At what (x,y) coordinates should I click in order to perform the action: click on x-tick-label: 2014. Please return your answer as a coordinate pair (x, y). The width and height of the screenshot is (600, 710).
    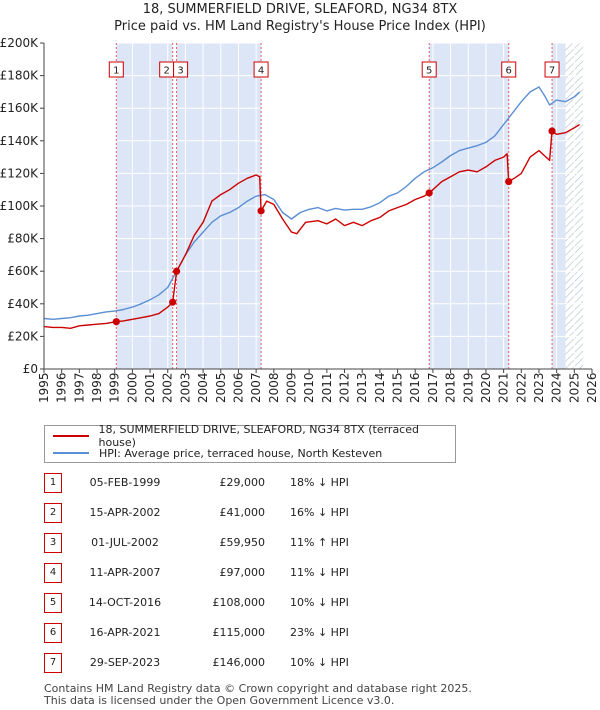
    Looking at the image, I should click on (380, 387).